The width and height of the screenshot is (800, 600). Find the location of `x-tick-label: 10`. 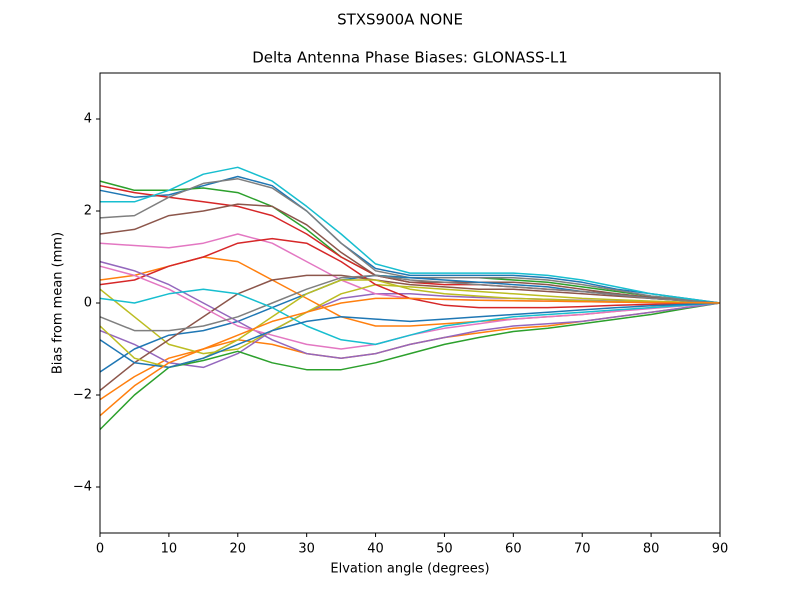

x-tick-label: 10 is located at coordinates (169, 549).